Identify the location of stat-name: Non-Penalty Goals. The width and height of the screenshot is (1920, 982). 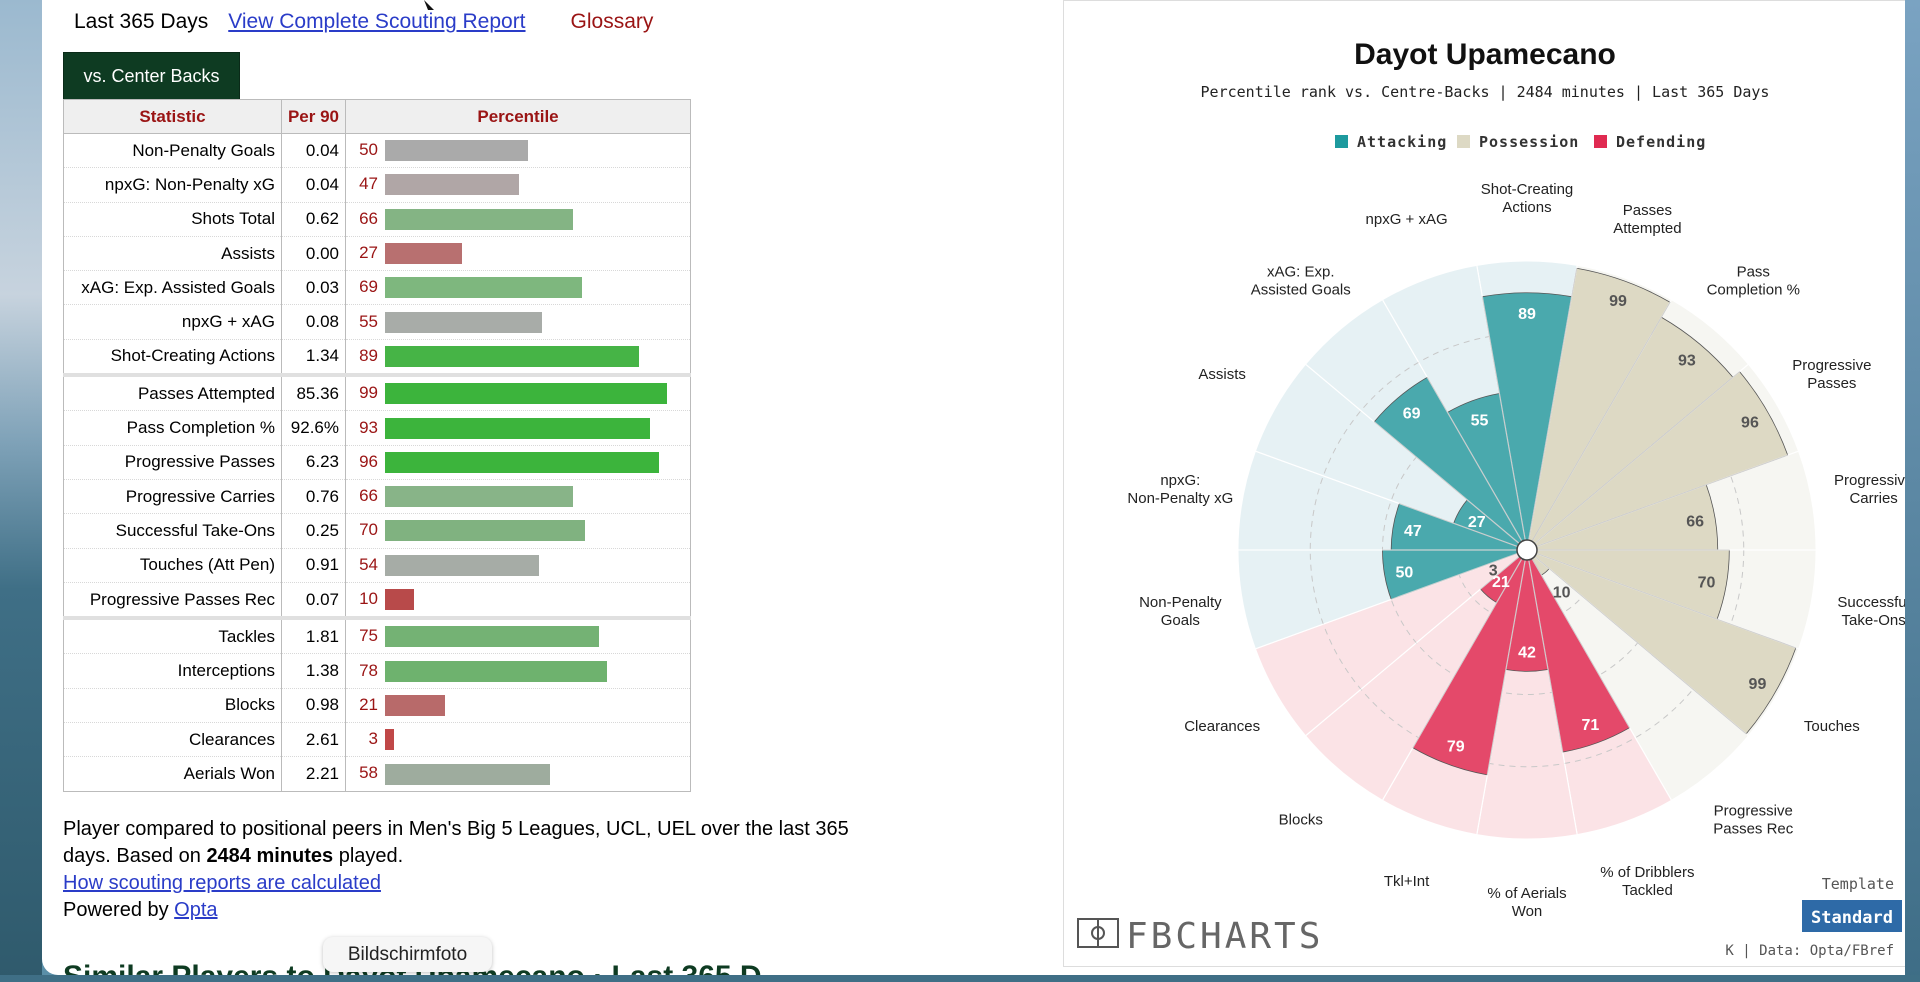
(172, 151).